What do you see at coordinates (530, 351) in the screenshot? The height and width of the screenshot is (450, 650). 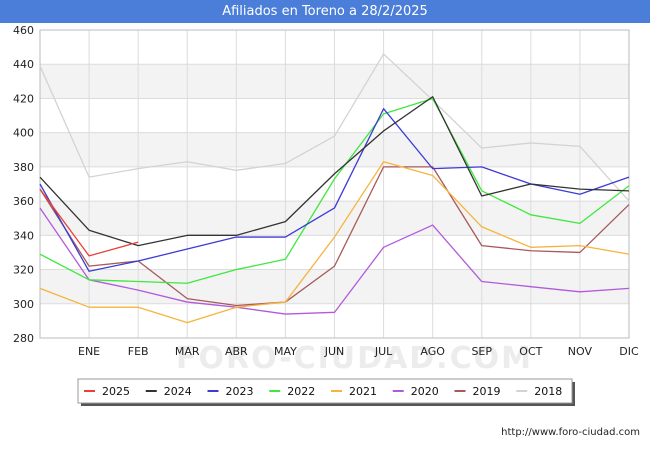 I see `x-tick-label: OCT` at bounding box center [530, 351].